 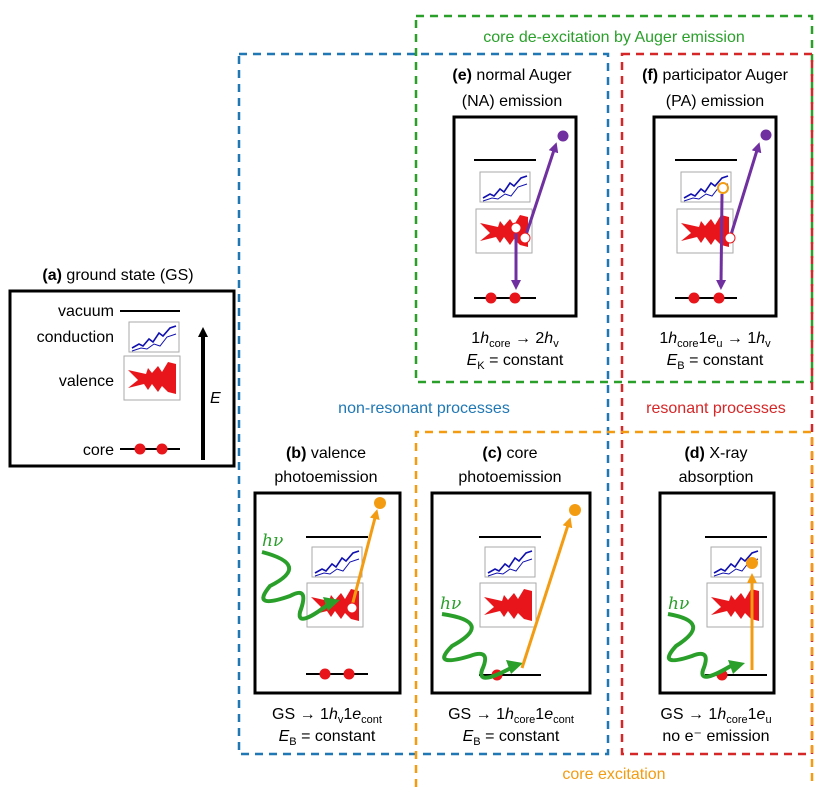 What do you see at coordinates (511, 738) in the screenshot?
I see `panel-c-formula-2: EB = constant` at bounding box center [511, 738].